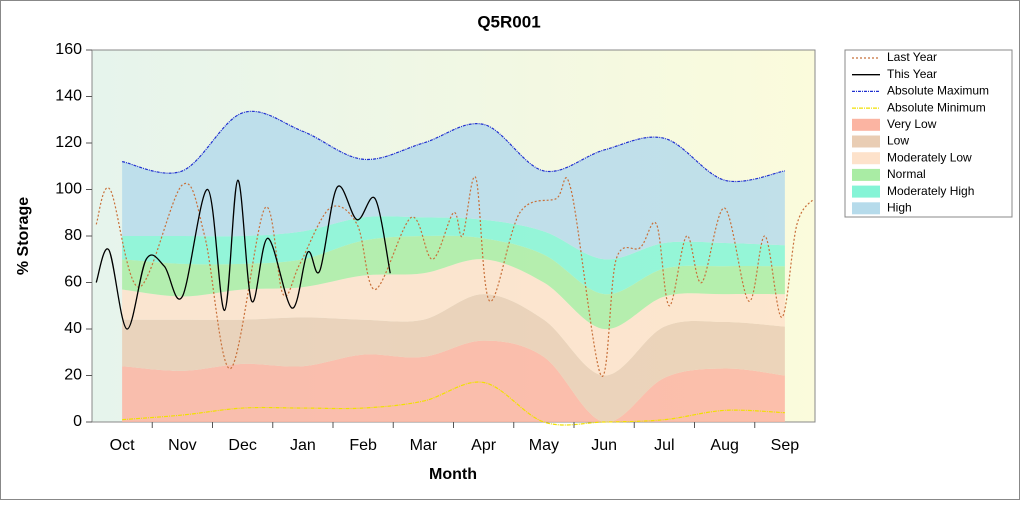 This screenshot has height=505, width=1020. I want to click on x-tick-label: Aug, so click(724, 445).